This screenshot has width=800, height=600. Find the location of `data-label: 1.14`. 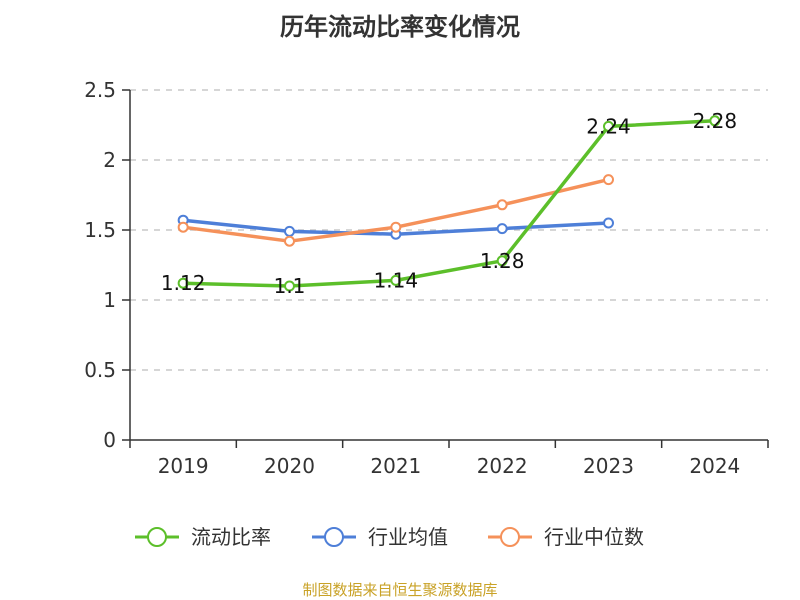

data-label: 1.14 is located at coordinates (396, 280).